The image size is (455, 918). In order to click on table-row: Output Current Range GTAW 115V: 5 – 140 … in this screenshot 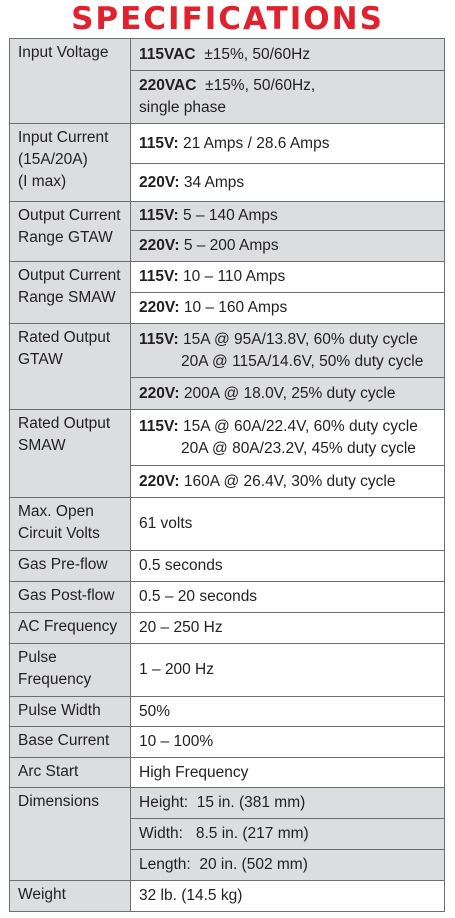, I will do `click(227, 231)`.